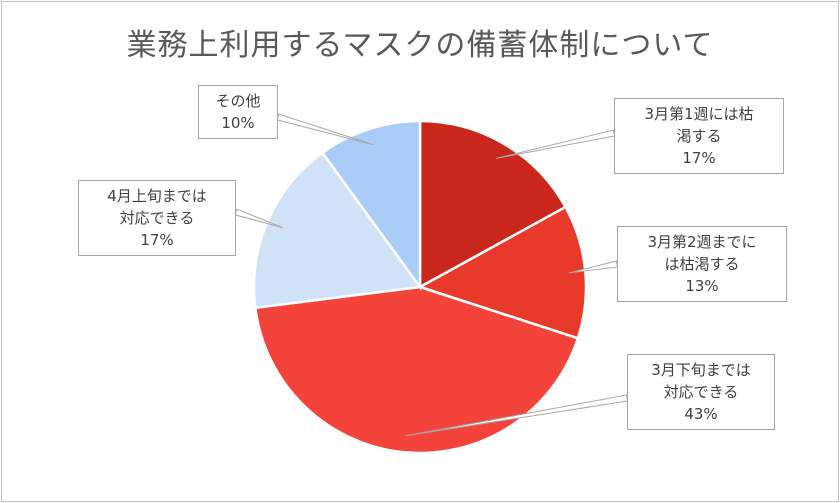  Describe the element at coordinates (493, 204) in the screenshot. I see `pie-slice-week1` at that location.